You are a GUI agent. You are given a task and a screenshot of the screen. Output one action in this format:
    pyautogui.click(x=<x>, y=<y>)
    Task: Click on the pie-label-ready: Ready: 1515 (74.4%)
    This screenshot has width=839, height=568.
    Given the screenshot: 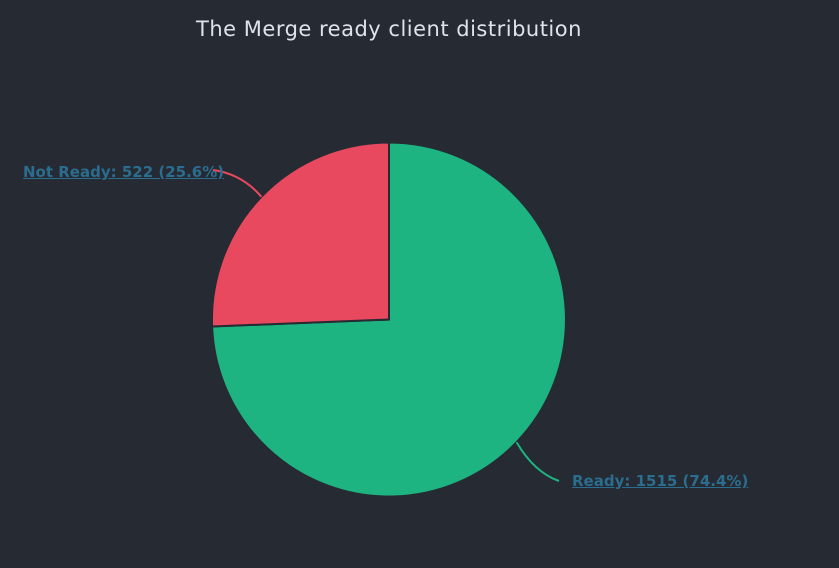 What is the action you would take?
    pyautogui.click(x=660, y=481)
    